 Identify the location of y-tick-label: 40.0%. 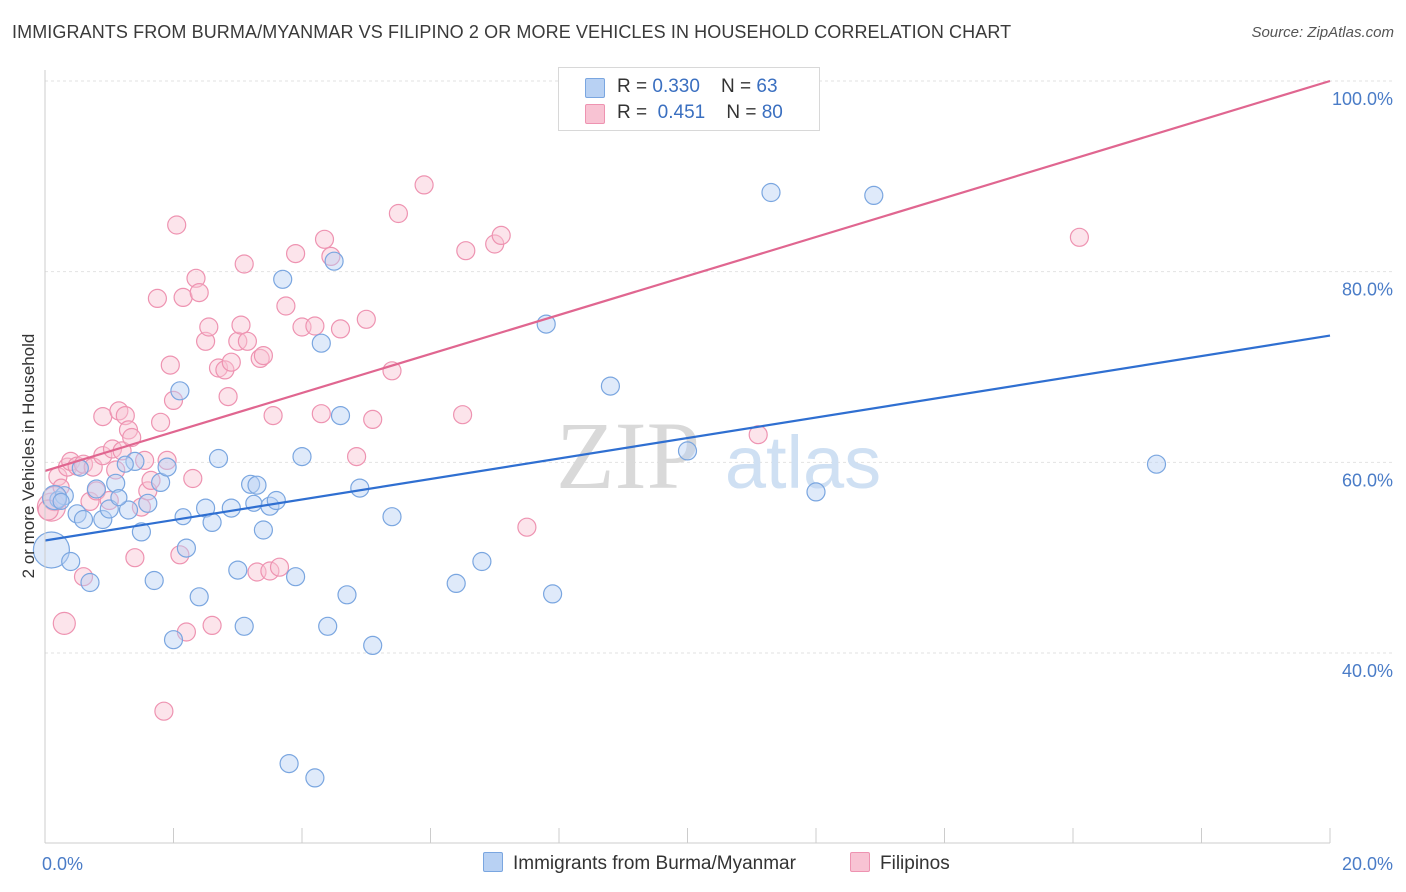
(1367, 671).